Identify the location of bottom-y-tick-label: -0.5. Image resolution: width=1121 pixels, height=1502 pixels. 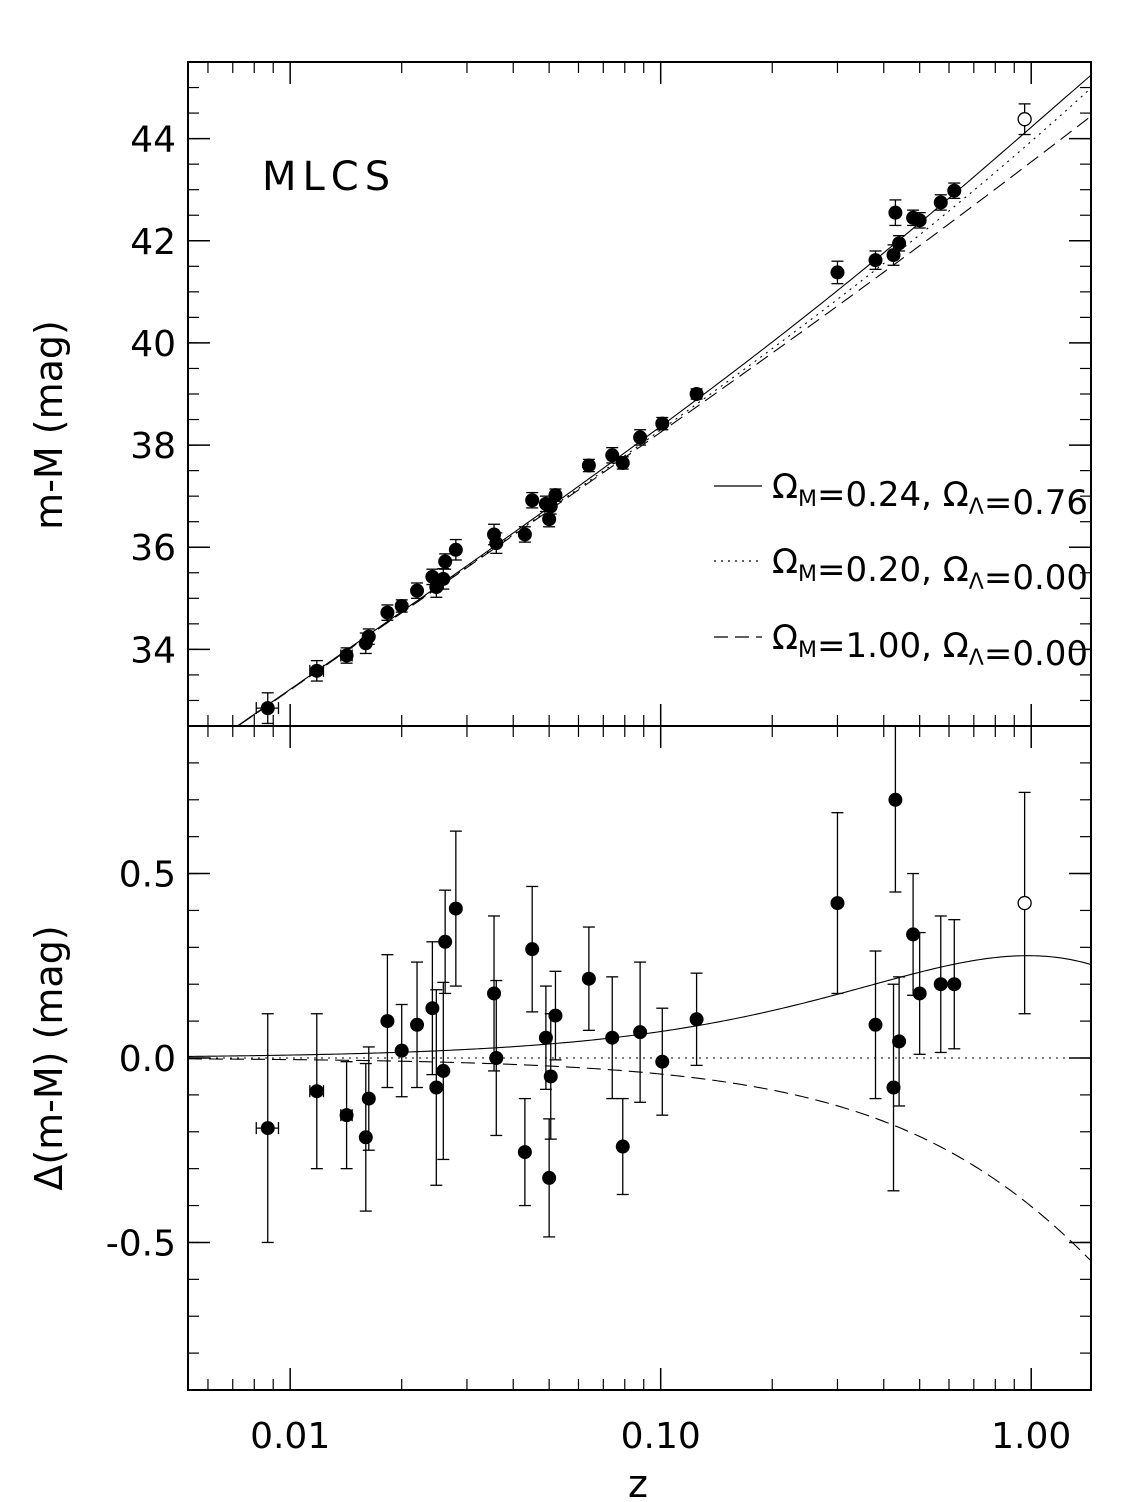
(141, 1243).